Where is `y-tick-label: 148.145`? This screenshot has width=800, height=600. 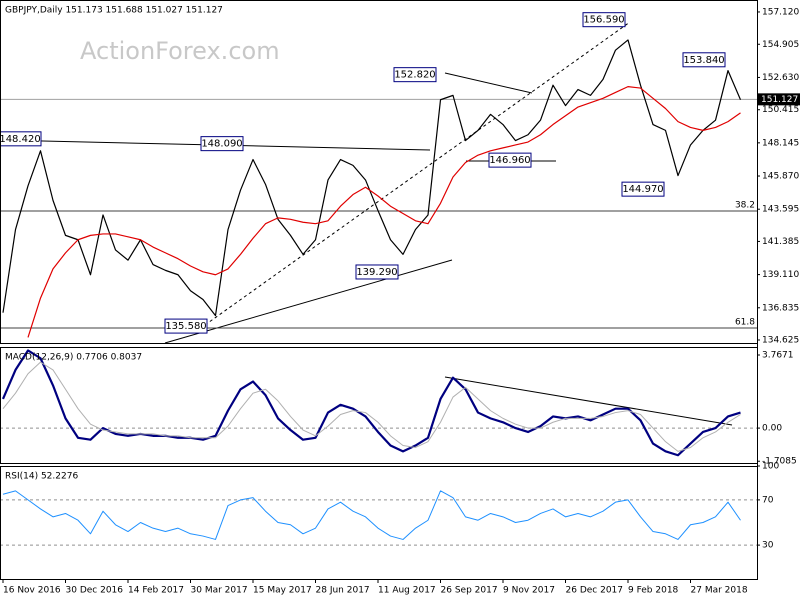 y-tick-label: 148.145 is located at coordinates (780, 143).